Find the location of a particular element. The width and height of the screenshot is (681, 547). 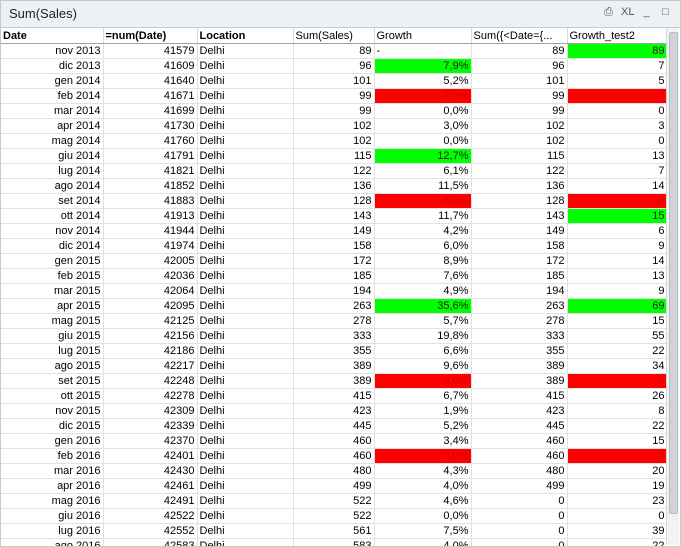

cell-sum-date-set: 115 is located at coordinates (519, 156).